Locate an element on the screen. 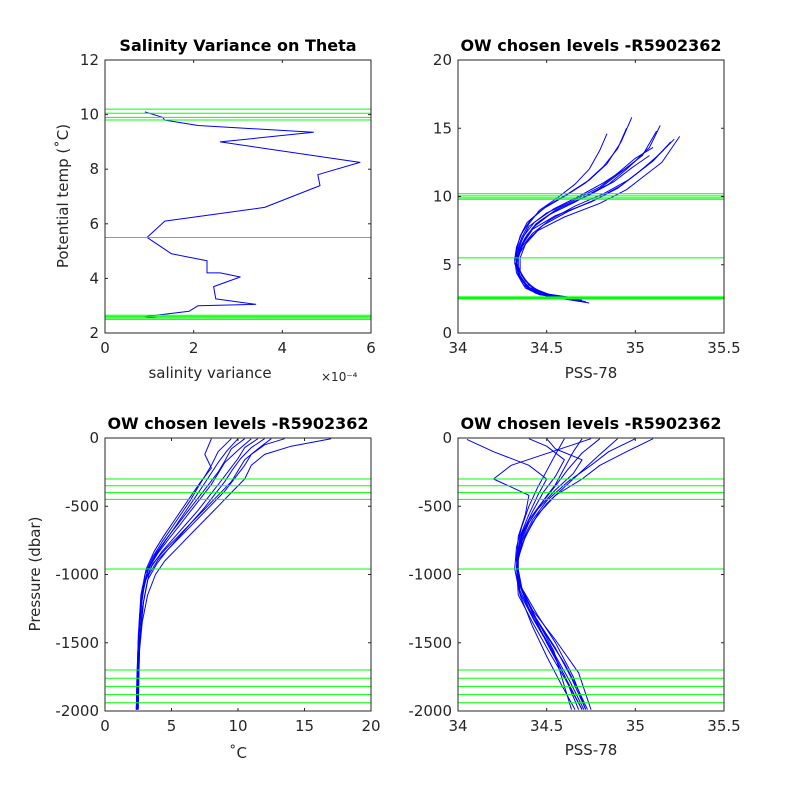 Image resolution: width=800 pixels, height=800 pixels. y-tick-label: 12 is located at coordinates (89, 60).